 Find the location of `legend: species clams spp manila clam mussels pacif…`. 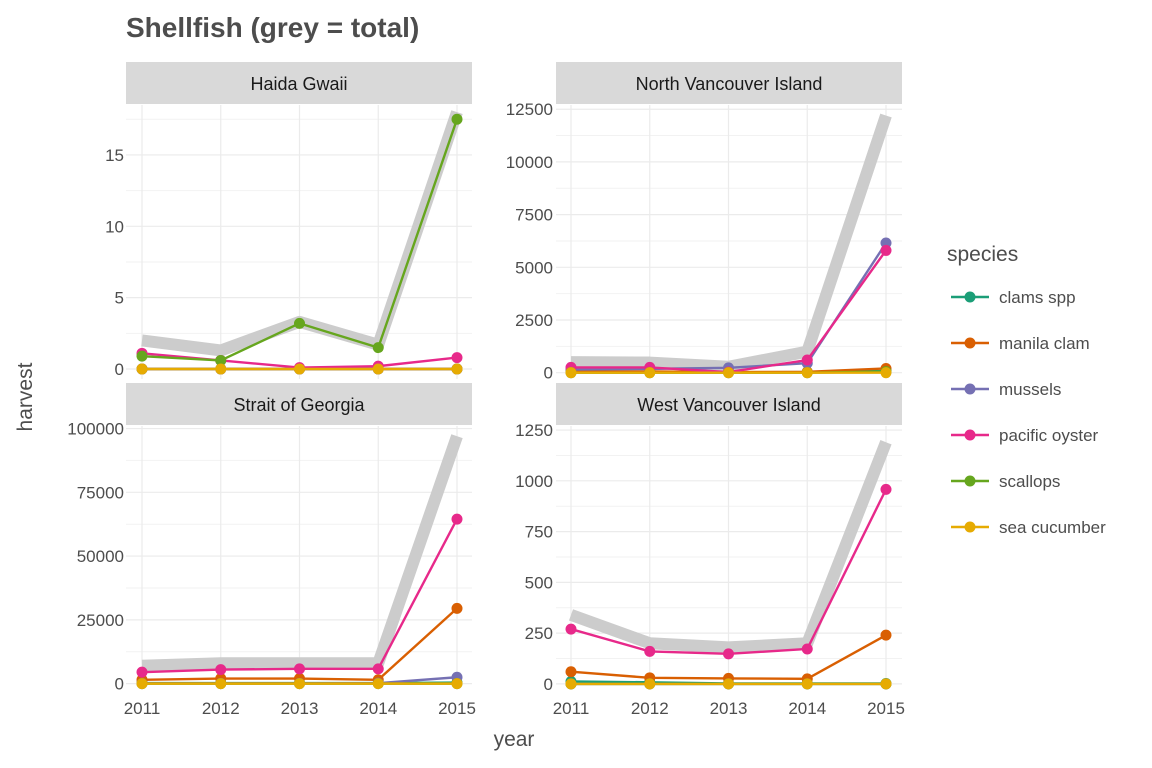

legend: species clams spp manila clam mussels pacif… is located at coordinates (1026, 390).